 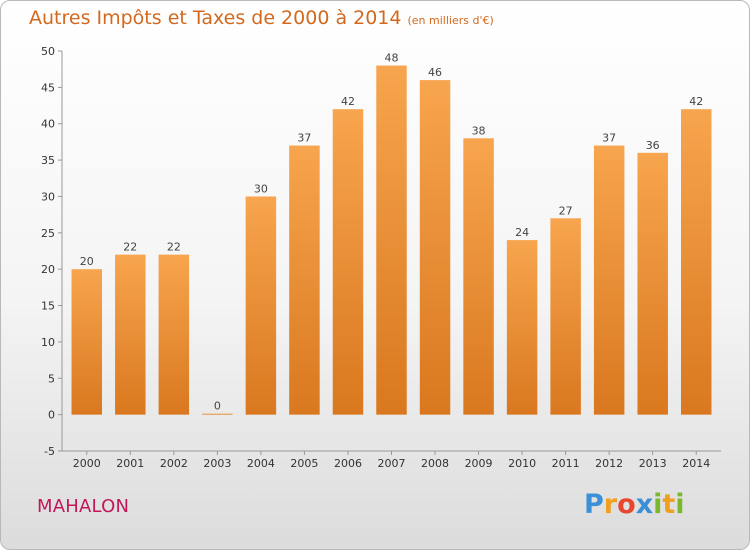 What do you see at coordinates (304, 463) in the screenshot?
I see `x-tick-label: 2005` at bounding box center [304, 463].